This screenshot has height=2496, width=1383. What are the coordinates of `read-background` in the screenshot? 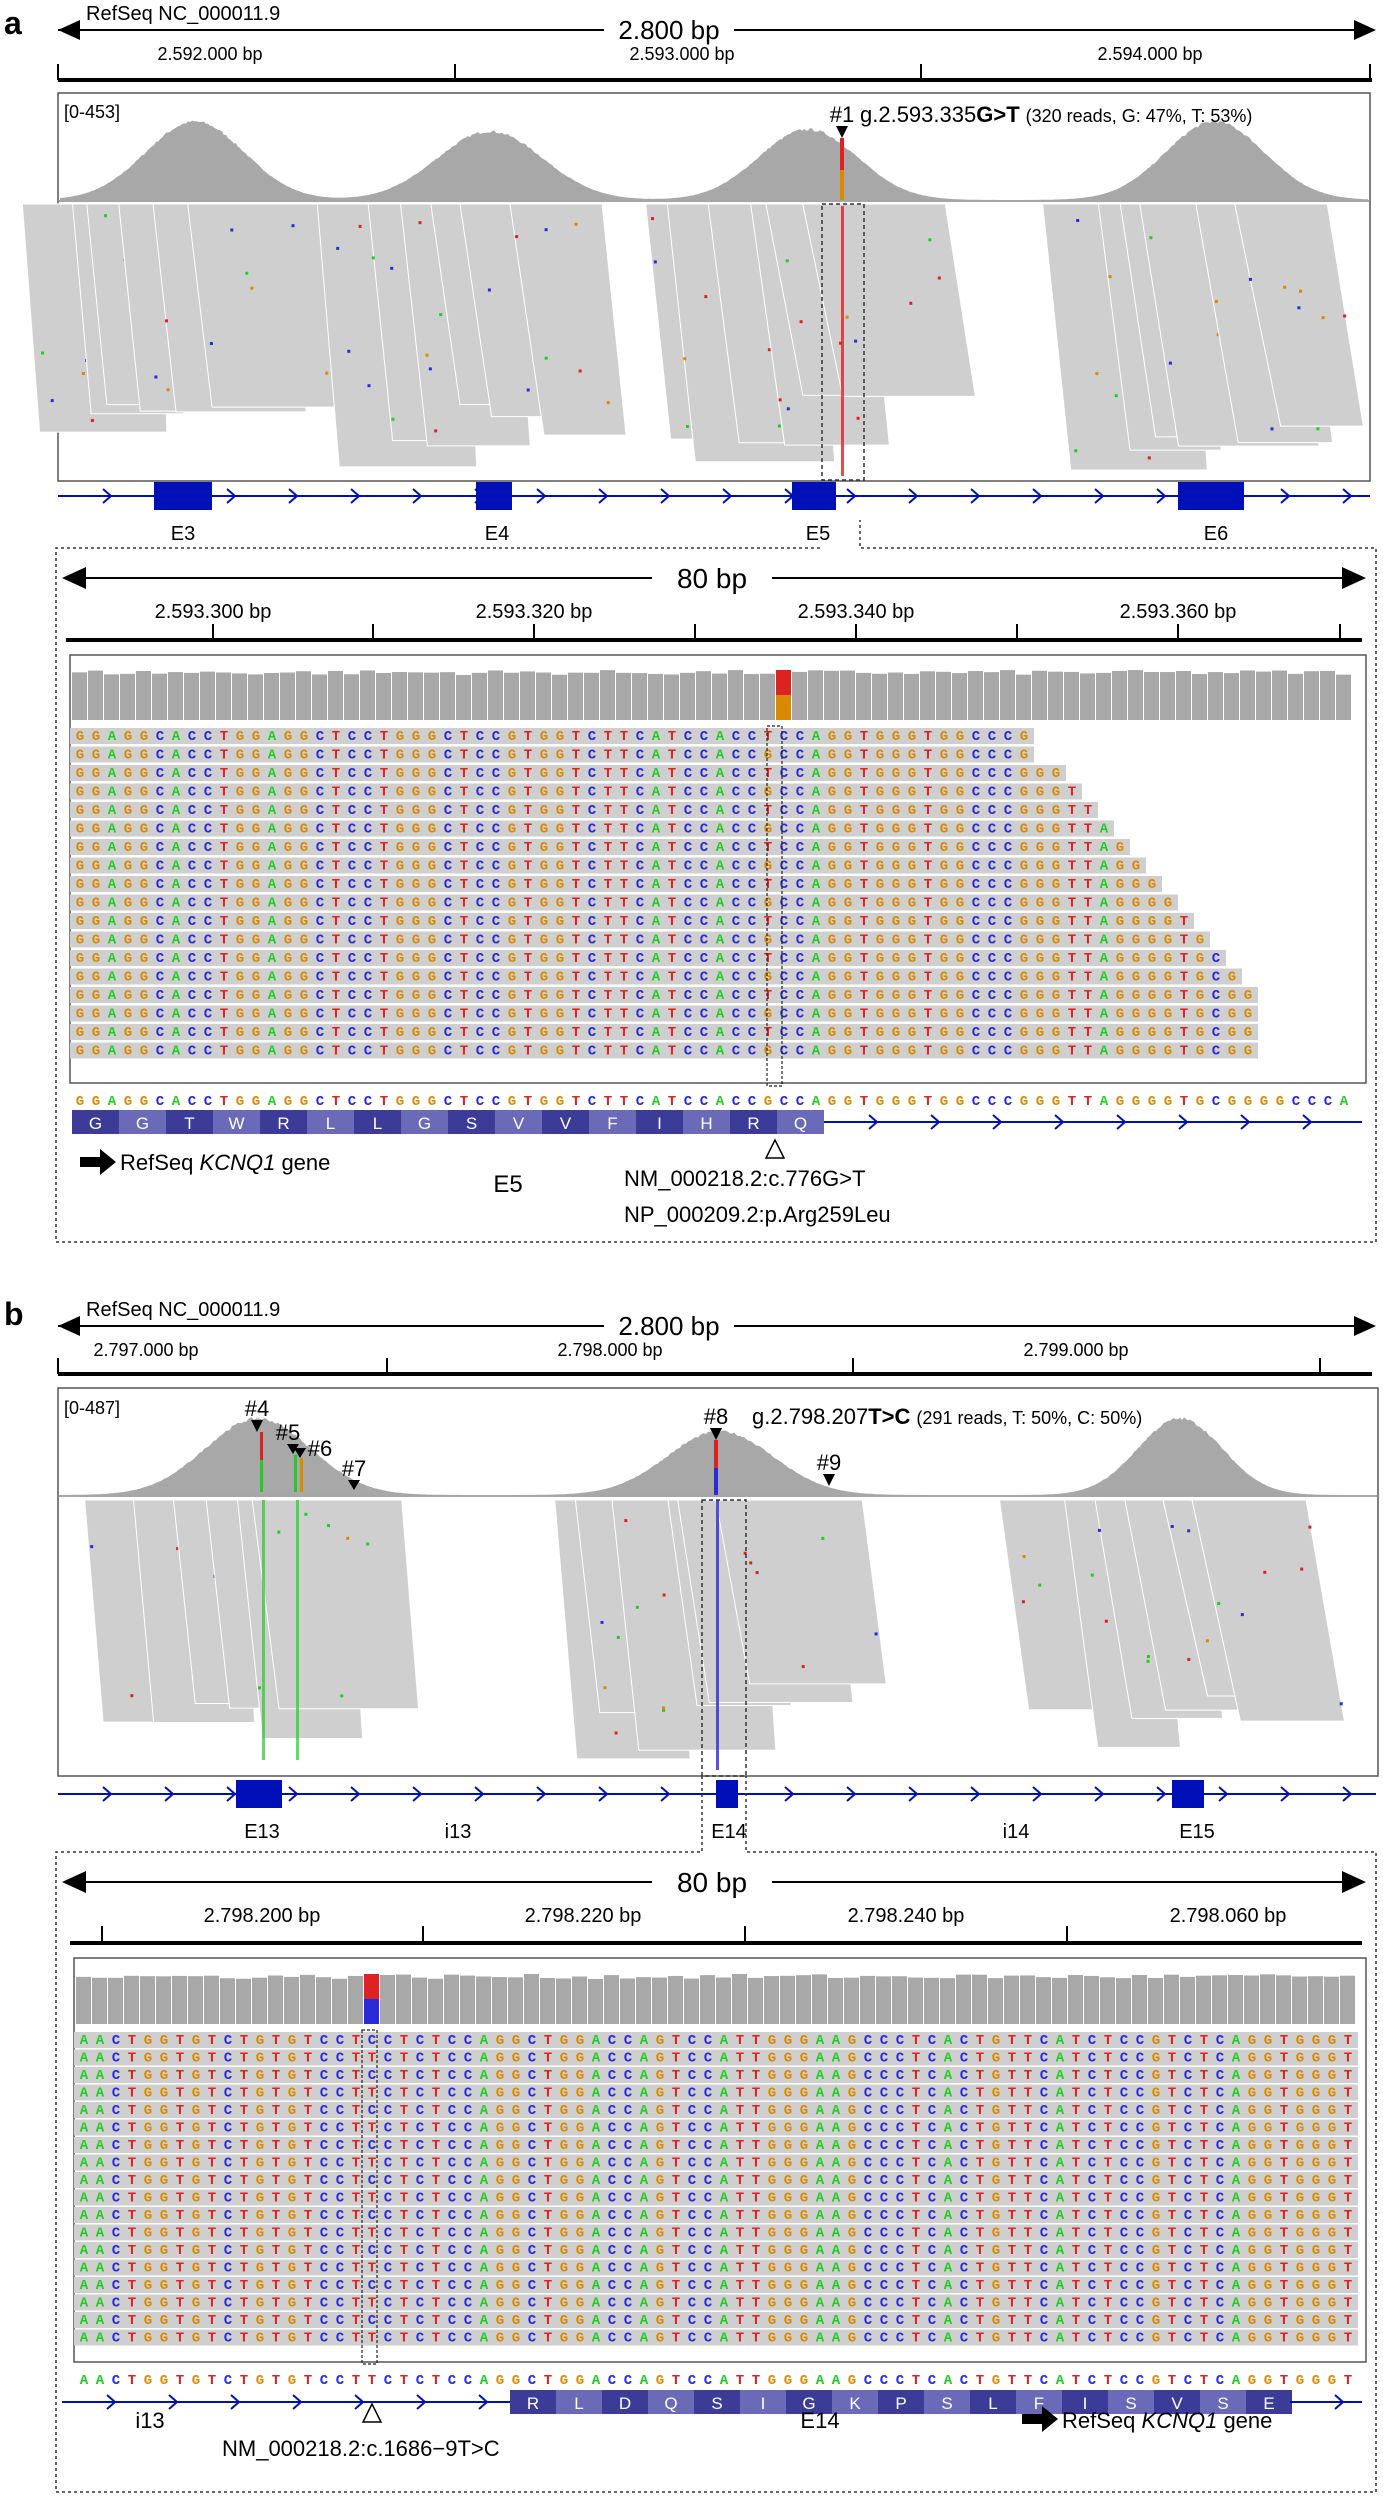 It's located at (608, 865).